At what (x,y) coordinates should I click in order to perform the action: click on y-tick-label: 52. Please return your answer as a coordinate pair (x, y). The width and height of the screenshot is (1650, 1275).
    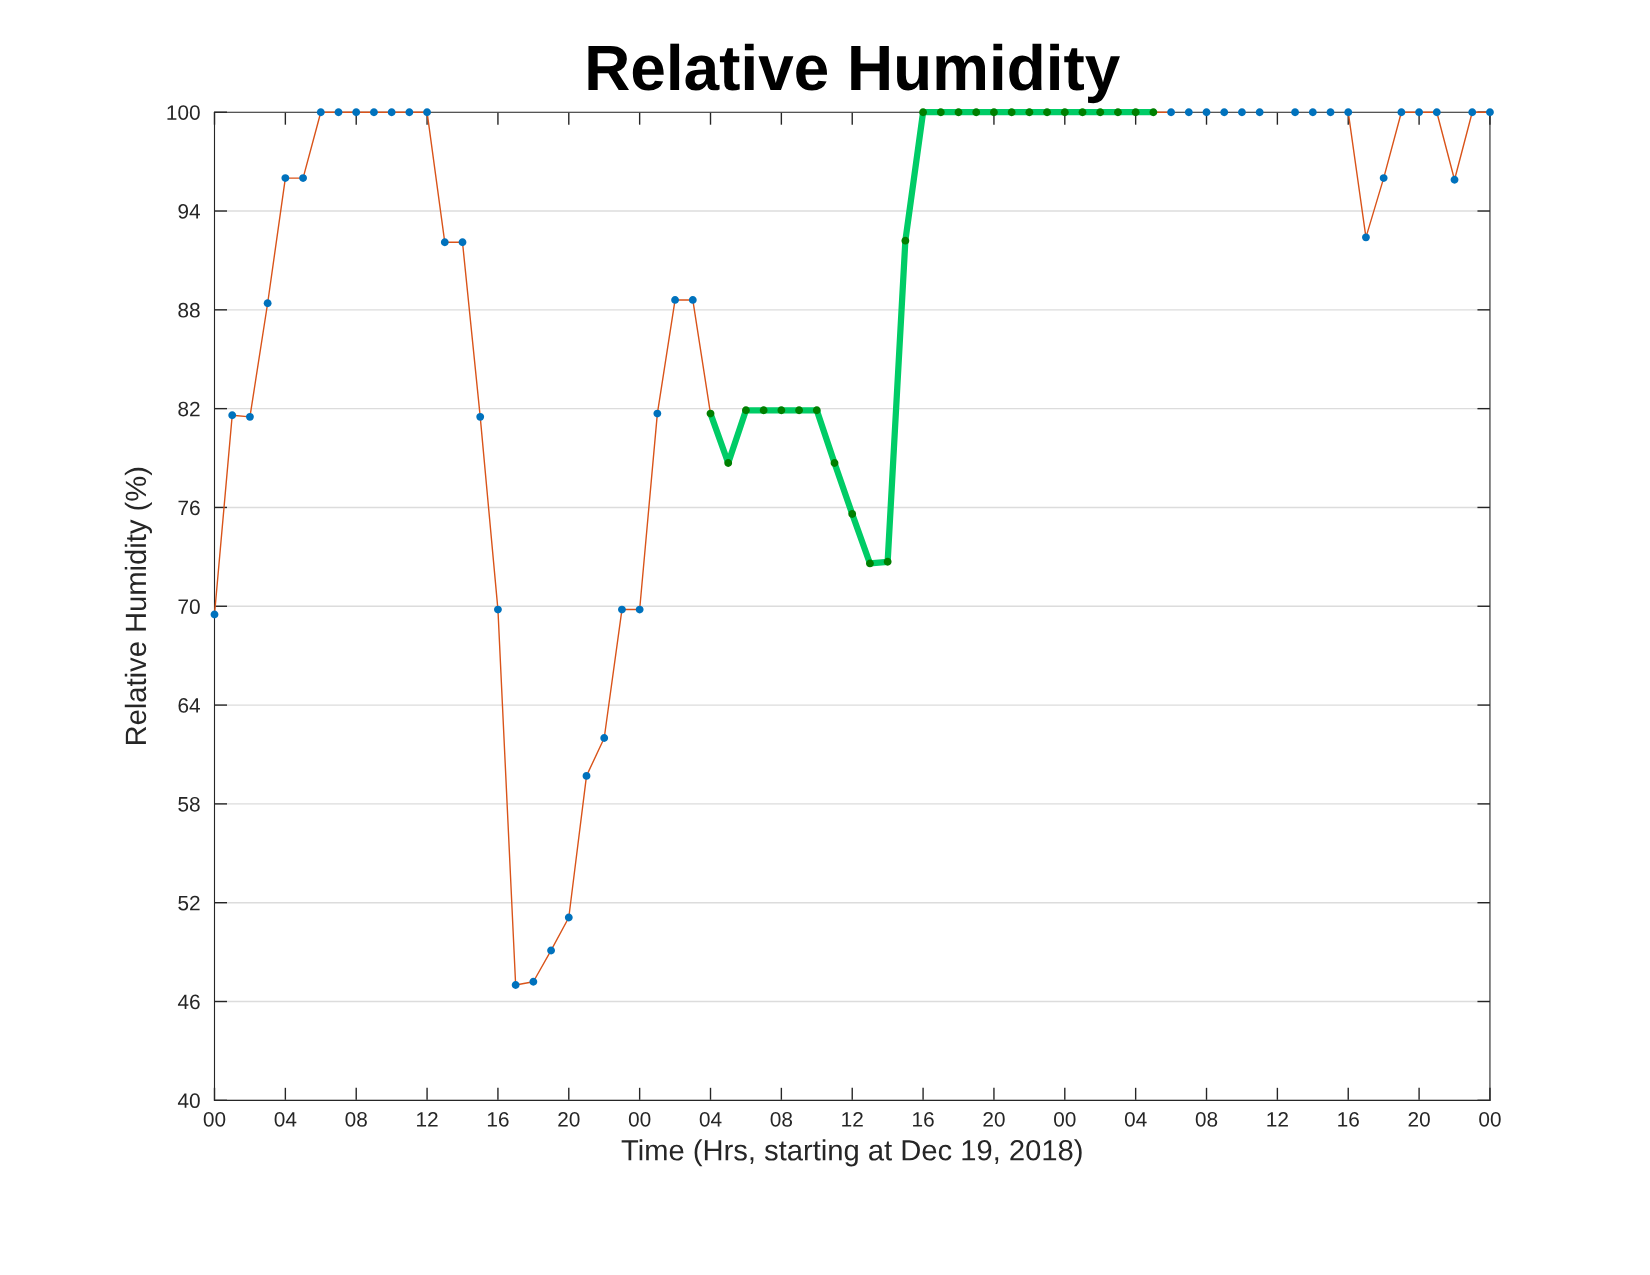
    Looking at the image, I should click on (189, 903).